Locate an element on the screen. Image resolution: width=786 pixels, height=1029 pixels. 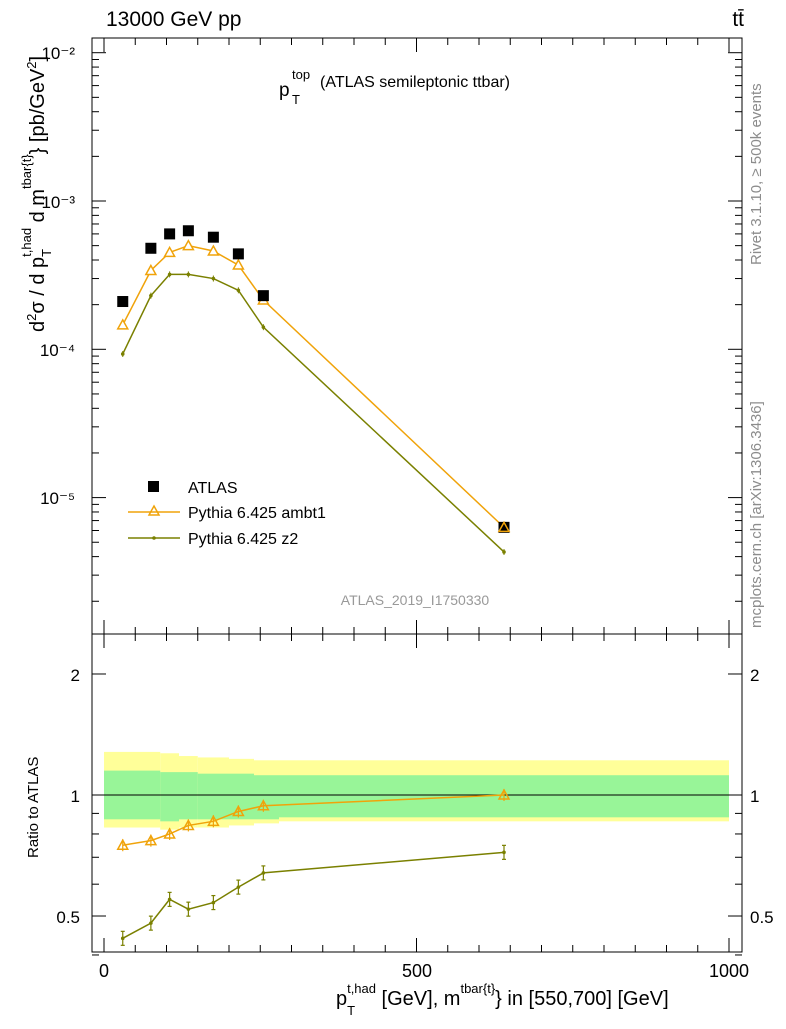
legend-item-z2: Pythia 6.425 z2 is located at coordinates (213, 539).